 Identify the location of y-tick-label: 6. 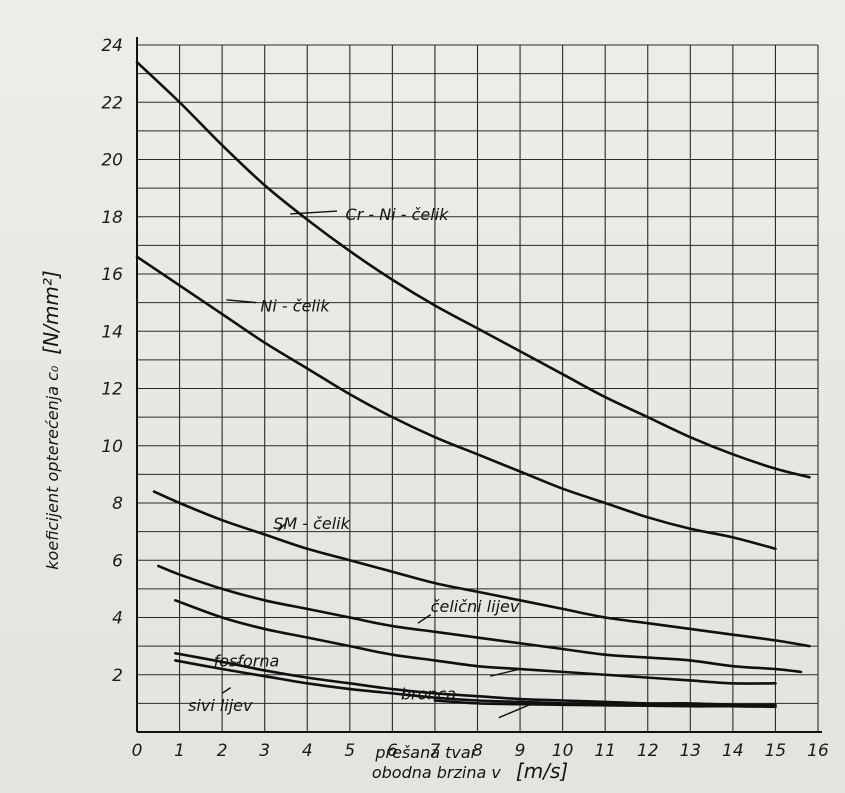
(117, 561).